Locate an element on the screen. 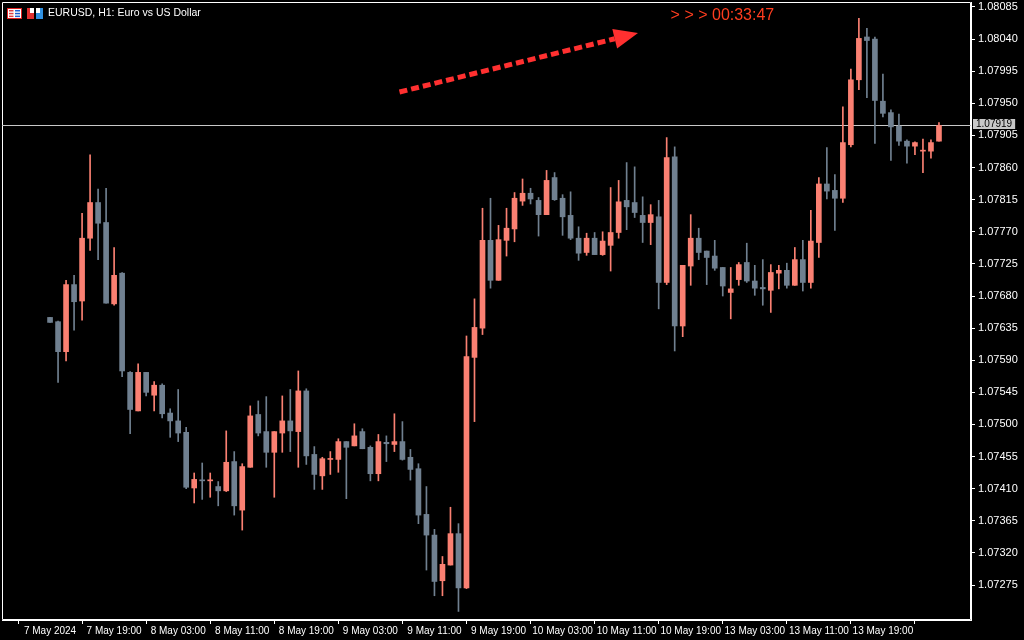 This screenshot has width=1024, height=640. y-tick-label: 1.07770 is located at coordinates (998, 230).